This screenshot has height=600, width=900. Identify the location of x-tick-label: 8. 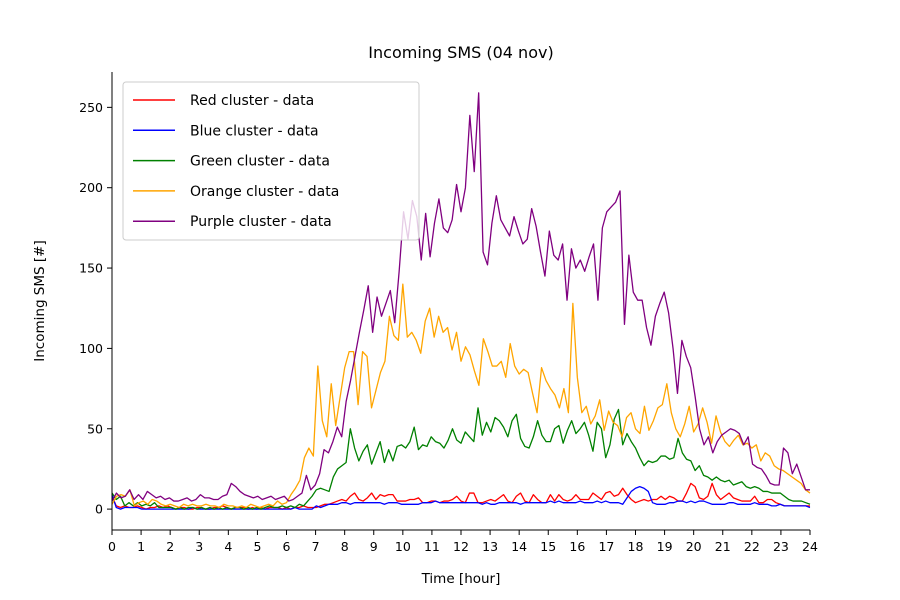
(345, 546).